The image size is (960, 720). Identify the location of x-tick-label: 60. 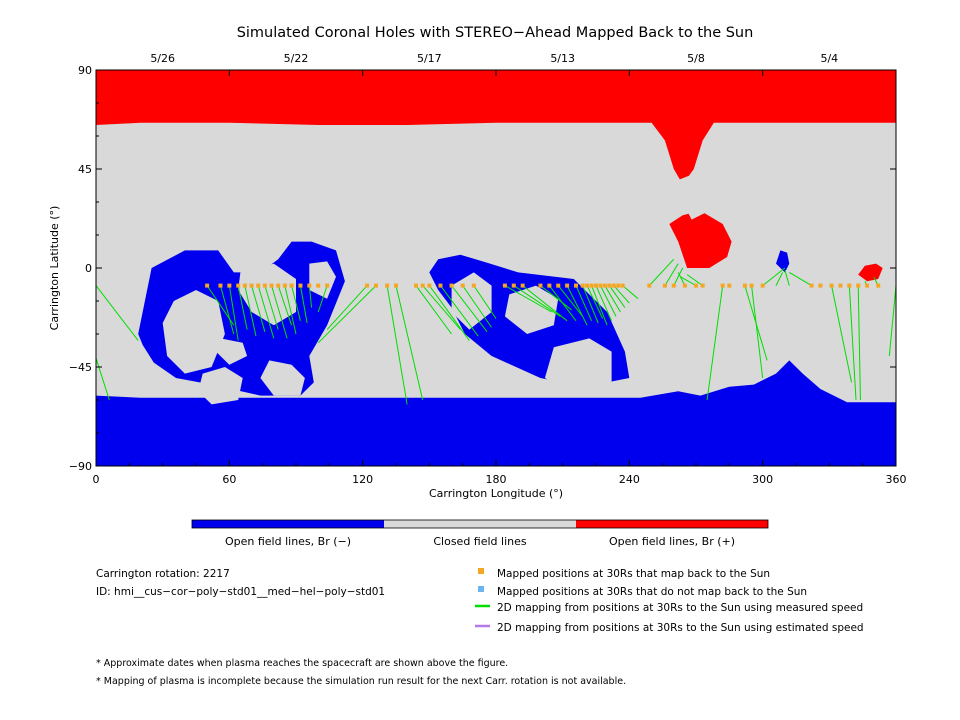
(229, 479).